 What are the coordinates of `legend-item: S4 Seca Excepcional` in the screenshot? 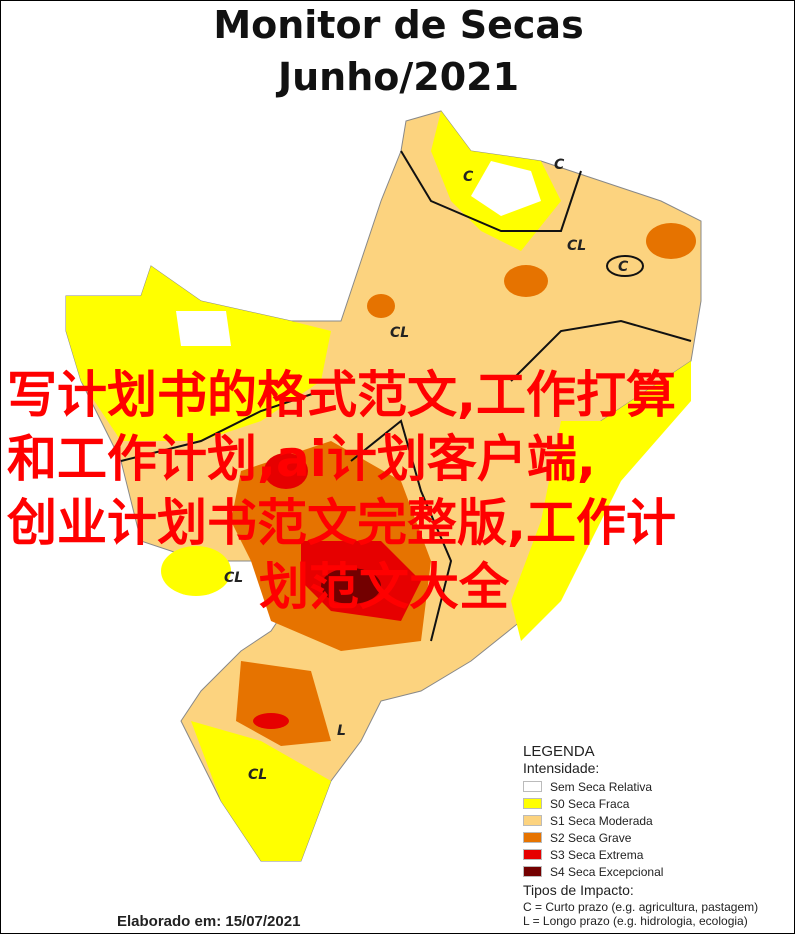 It's located at (640, 871).